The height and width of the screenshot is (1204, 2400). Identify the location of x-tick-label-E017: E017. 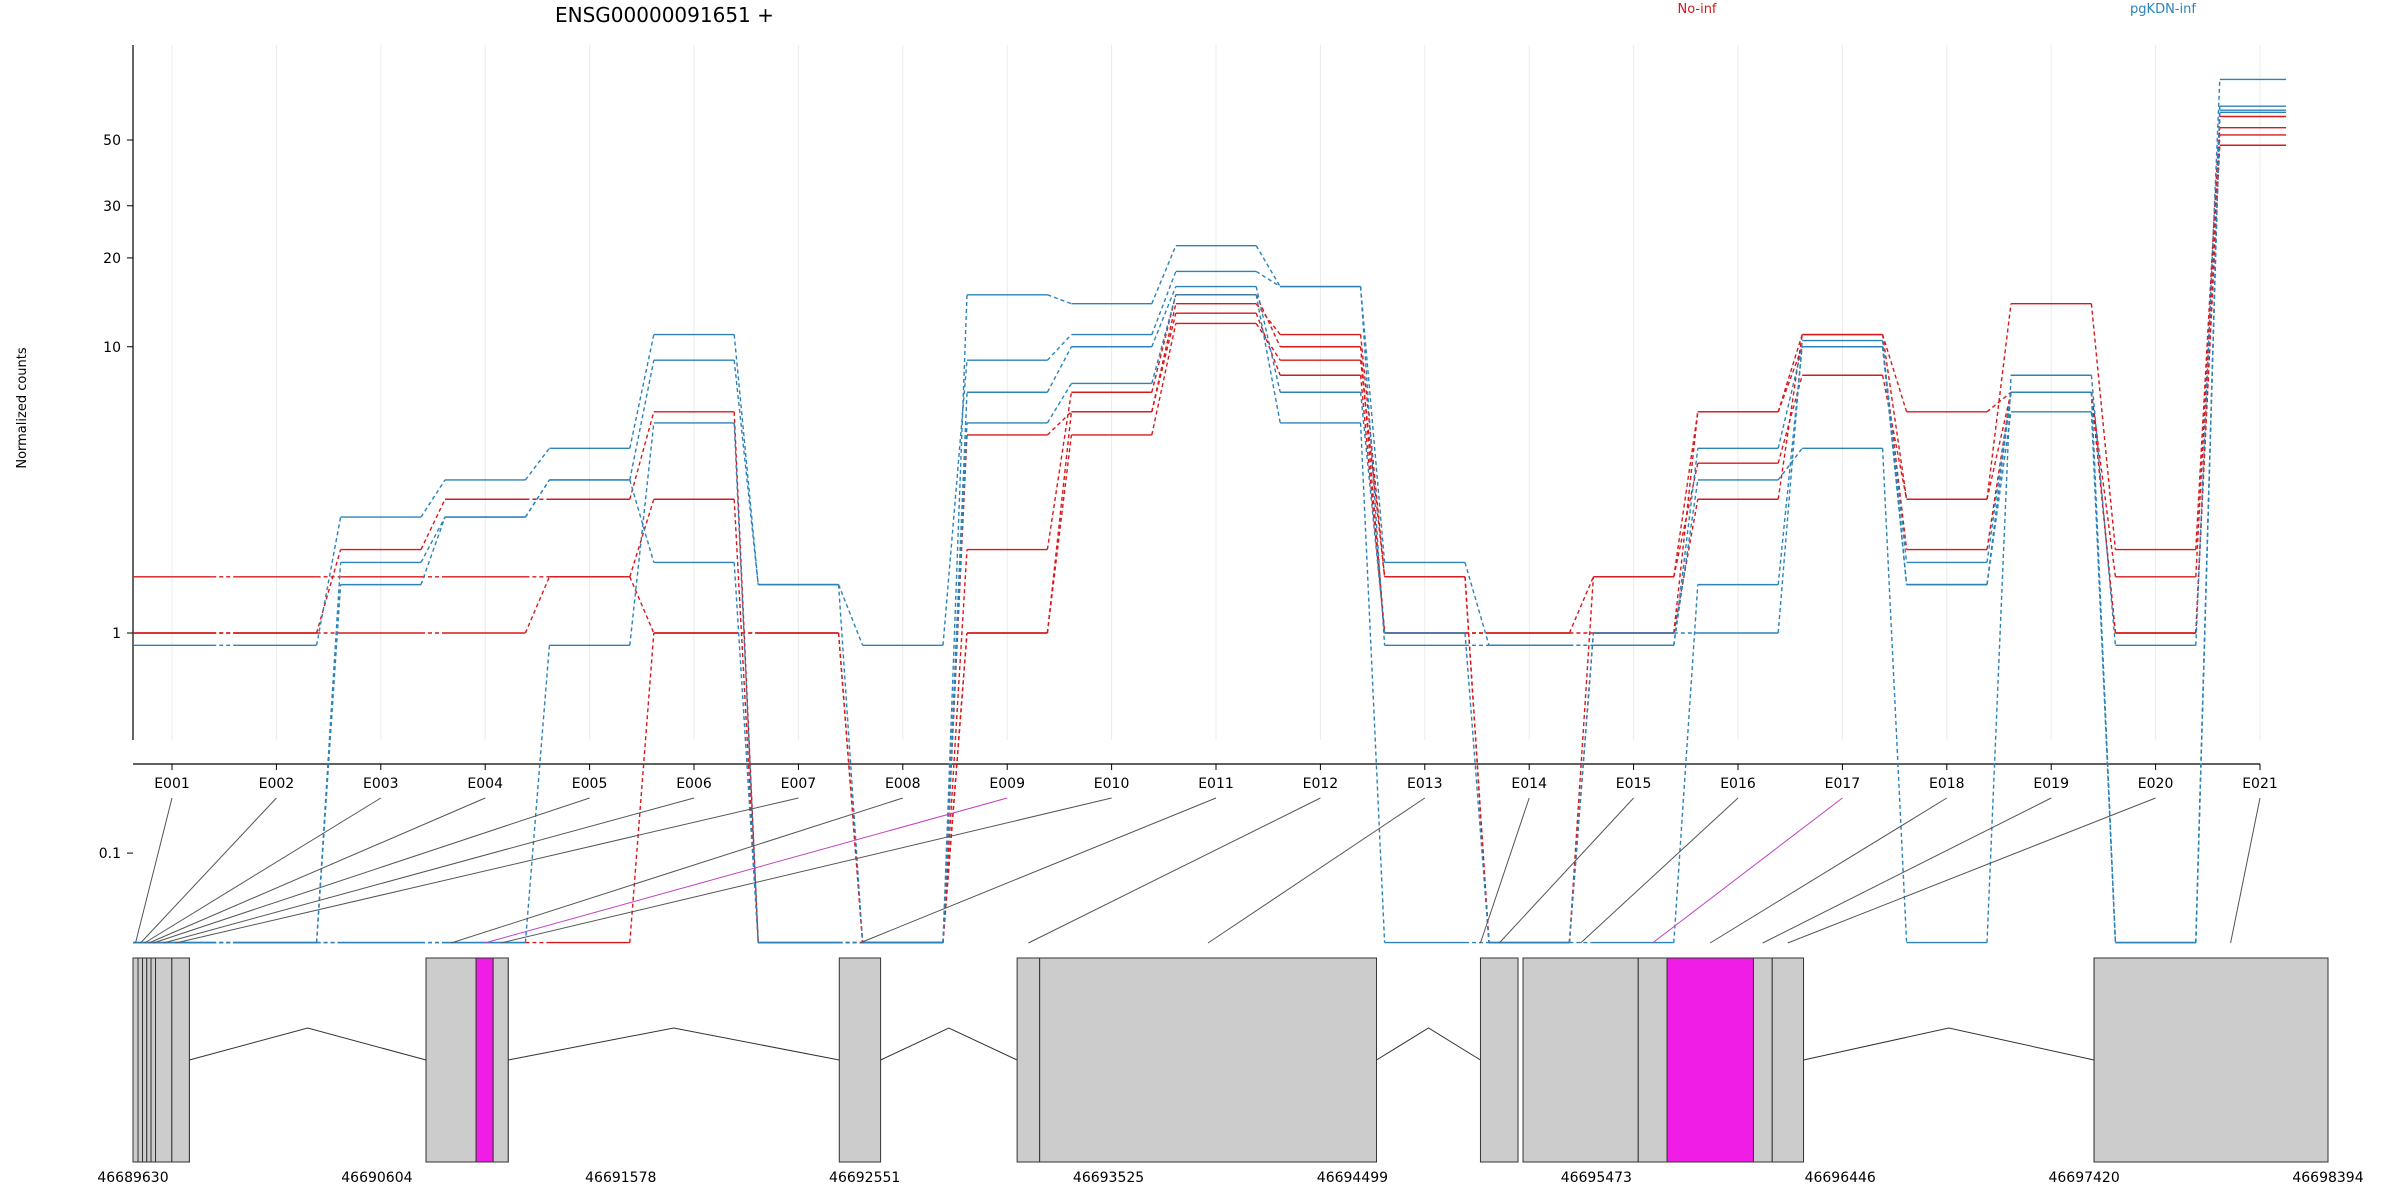
(1843, 784).